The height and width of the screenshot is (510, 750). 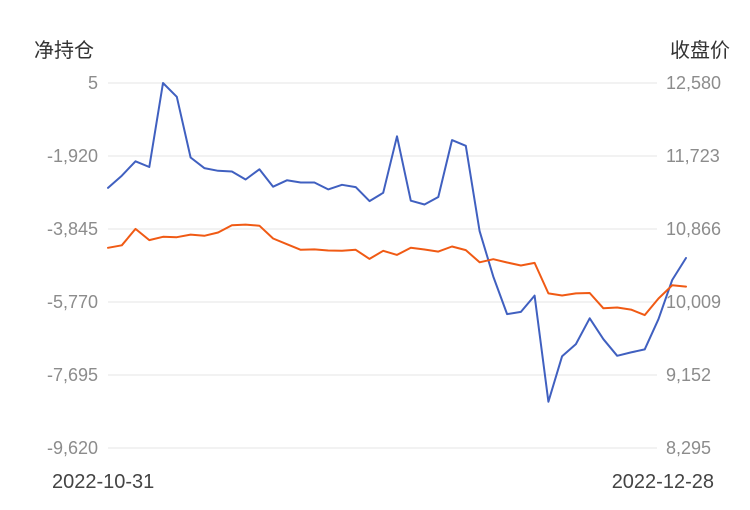 What do you see at coordinates (72, 156) in the screenshot?
I see `left-tick-label: -1,920` at bounding box center [72, 156].